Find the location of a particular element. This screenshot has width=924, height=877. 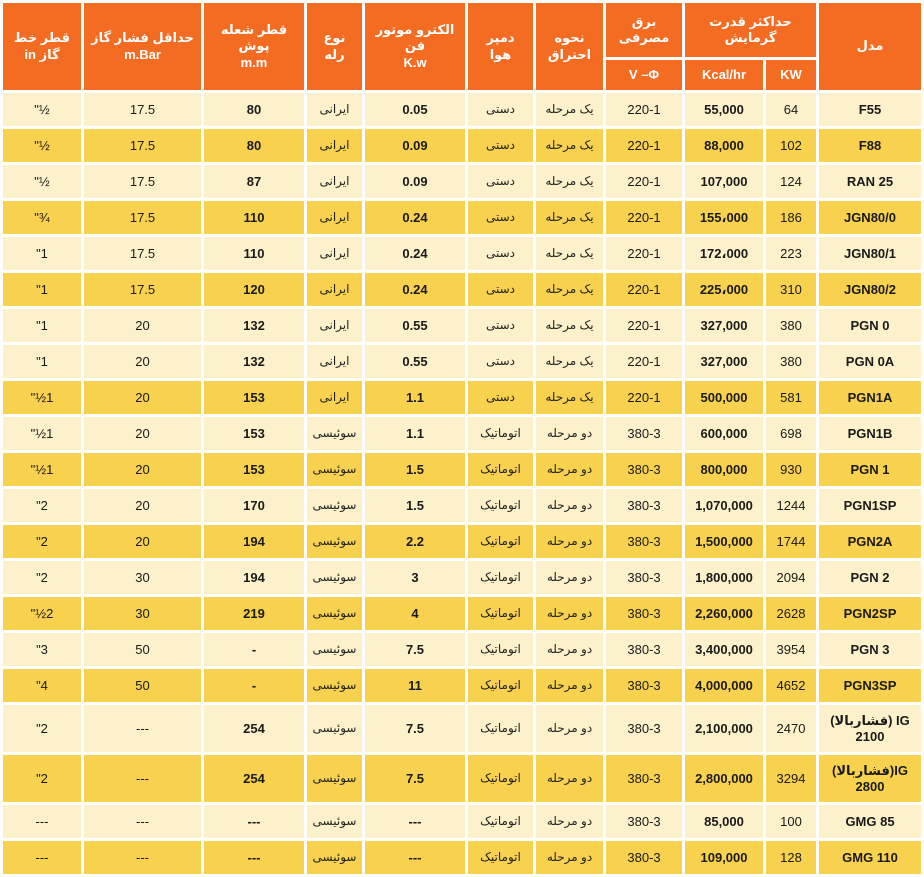

cell-model: JGN80/2 is located at coordinates (870, 289).